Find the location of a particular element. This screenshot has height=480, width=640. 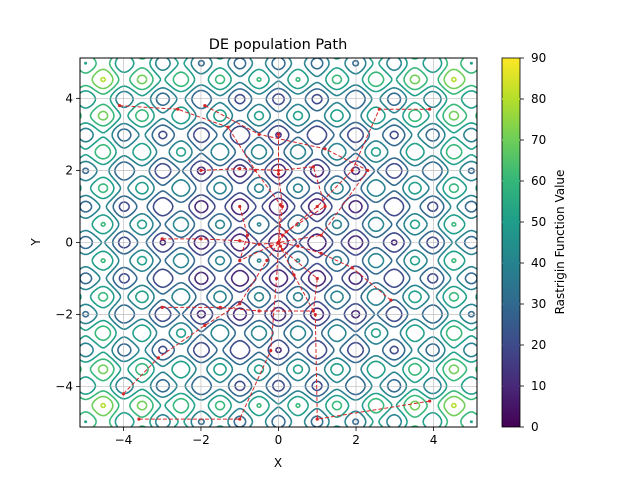

x-tick-label: 4 is located at coordinates (434, 440).